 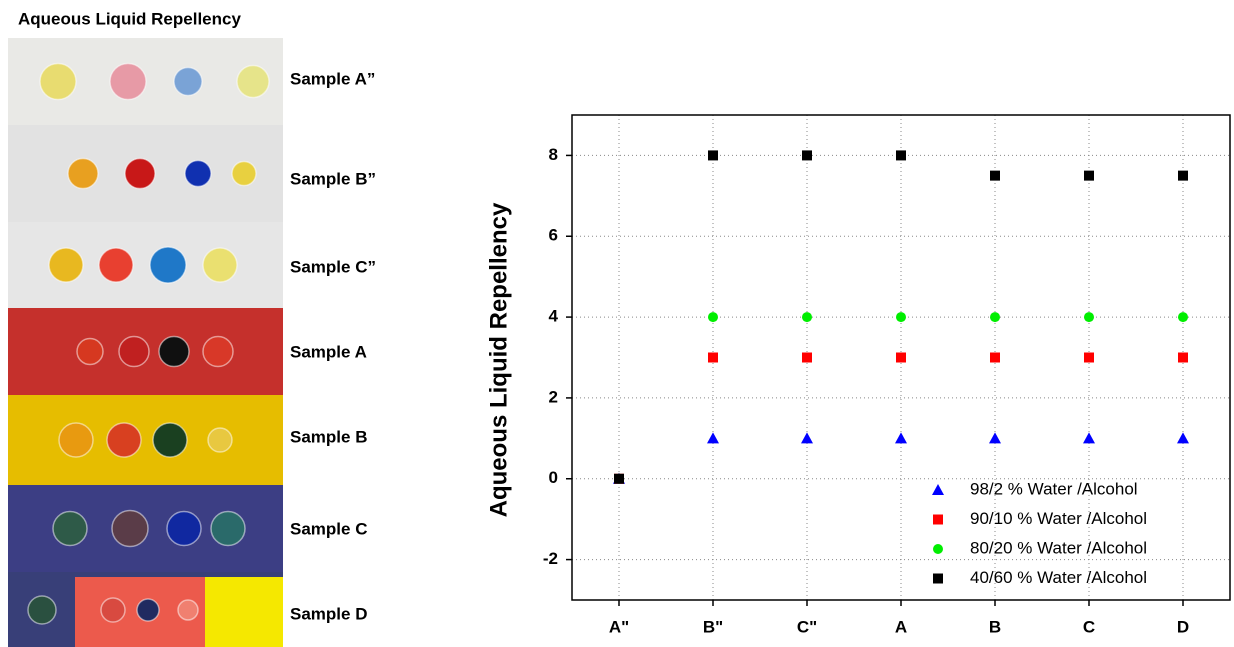 What do you see at coordinates (328, 613) in the screenshot?
I see `sample-label: Sample D` at bounding box center [328, 613].